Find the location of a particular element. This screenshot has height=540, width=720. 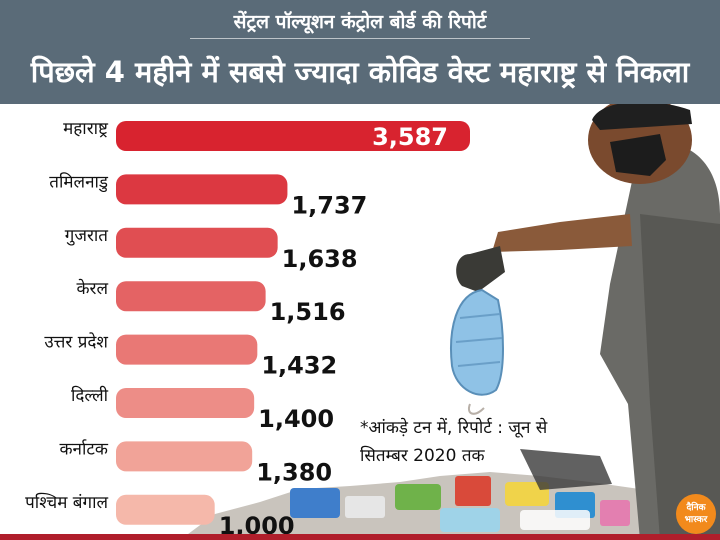

category-label: उत्तर प्रदेश is located at coordinates (76, 342).